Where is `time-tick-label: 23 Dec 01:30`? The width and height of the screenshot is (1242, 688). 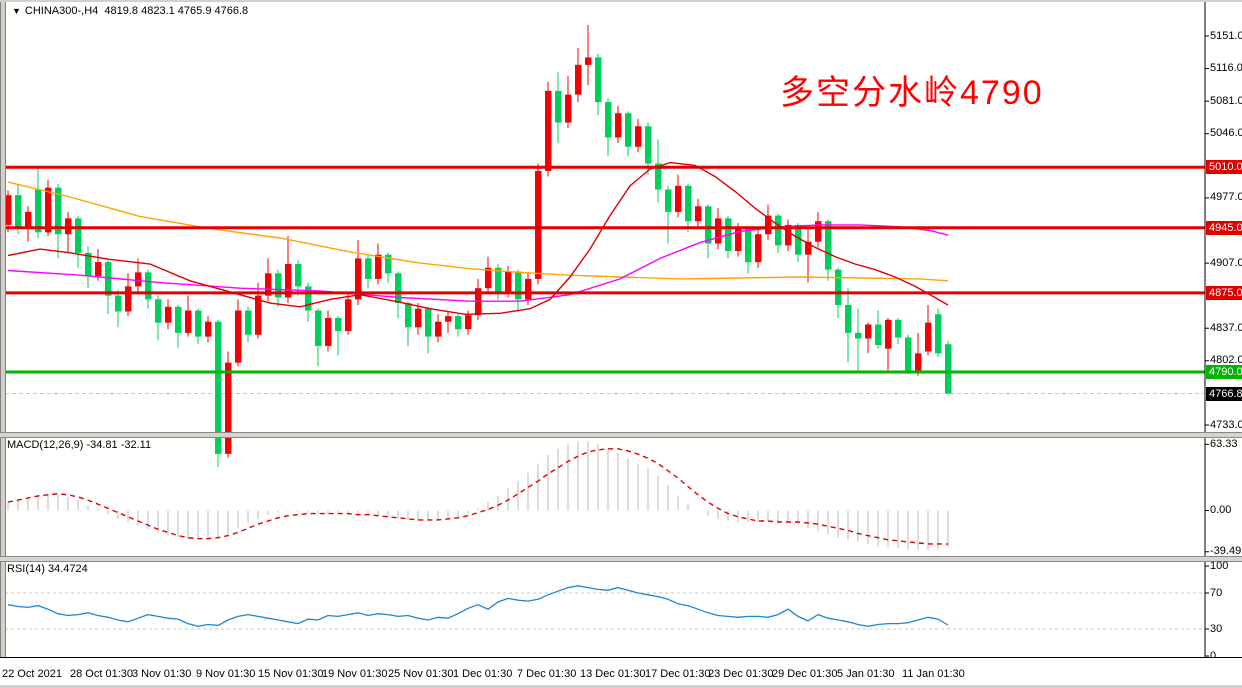
time-tick-label: 23 Dec 01:30 is located at coordinates (741, 674).